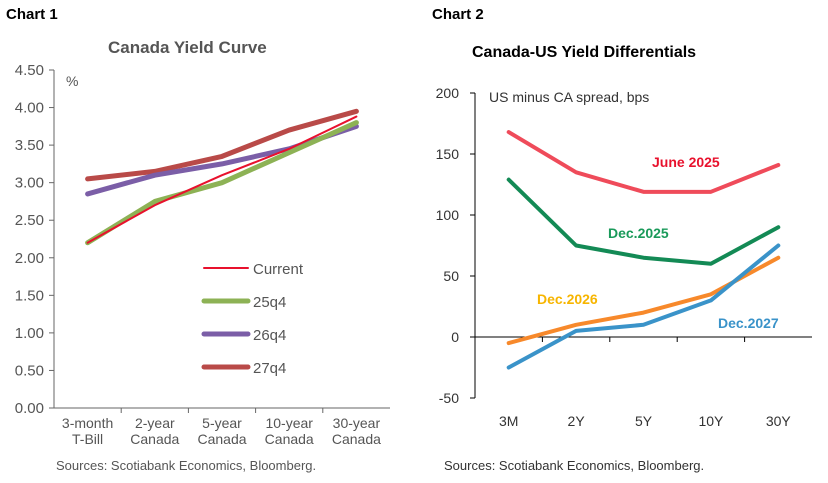 The width and height of the screenshot is (828, 483). What do you see at coordinates (567, 299) in the screenshot?
I see `c2-series-label: Dec.2026` at bounding box center [567, 299].